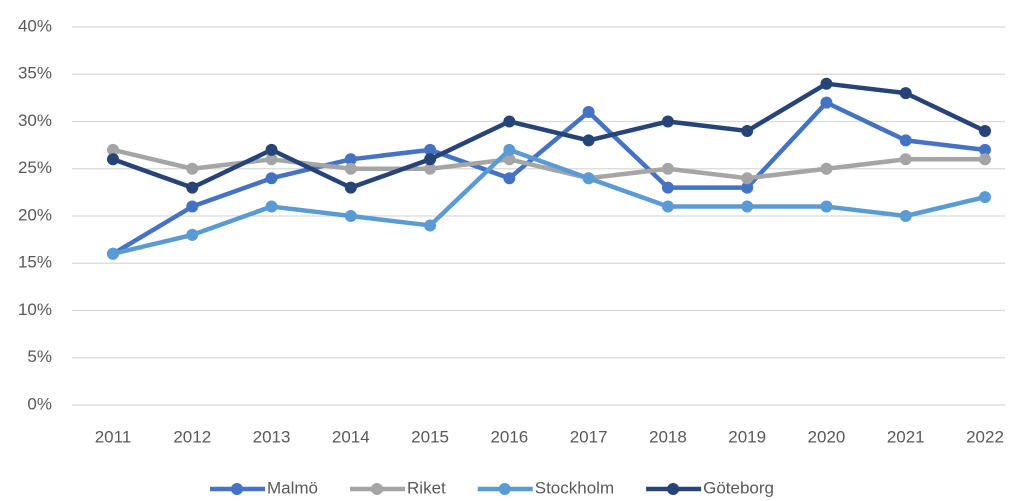 The height and width of the screenshot is (501, 1014). What do you see at coordinates (589, 436) in the screenshot?
I see `x-tick-label: 2017` at bounding box center [589, 436].